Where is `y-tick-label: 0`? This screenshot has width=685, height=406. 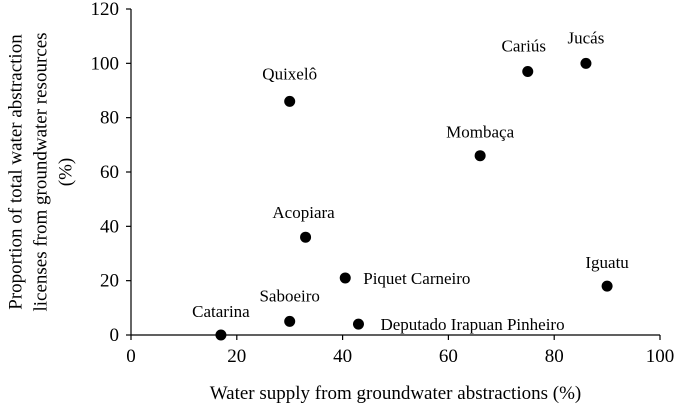
y-tick-label: 0 is located at coordinates (115, 335).